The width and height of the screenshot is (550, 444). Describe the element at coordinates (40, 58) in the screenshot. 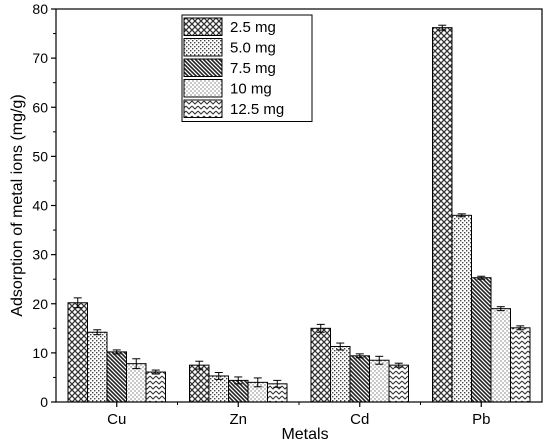

I see `y-tick-label: 70` at that location.